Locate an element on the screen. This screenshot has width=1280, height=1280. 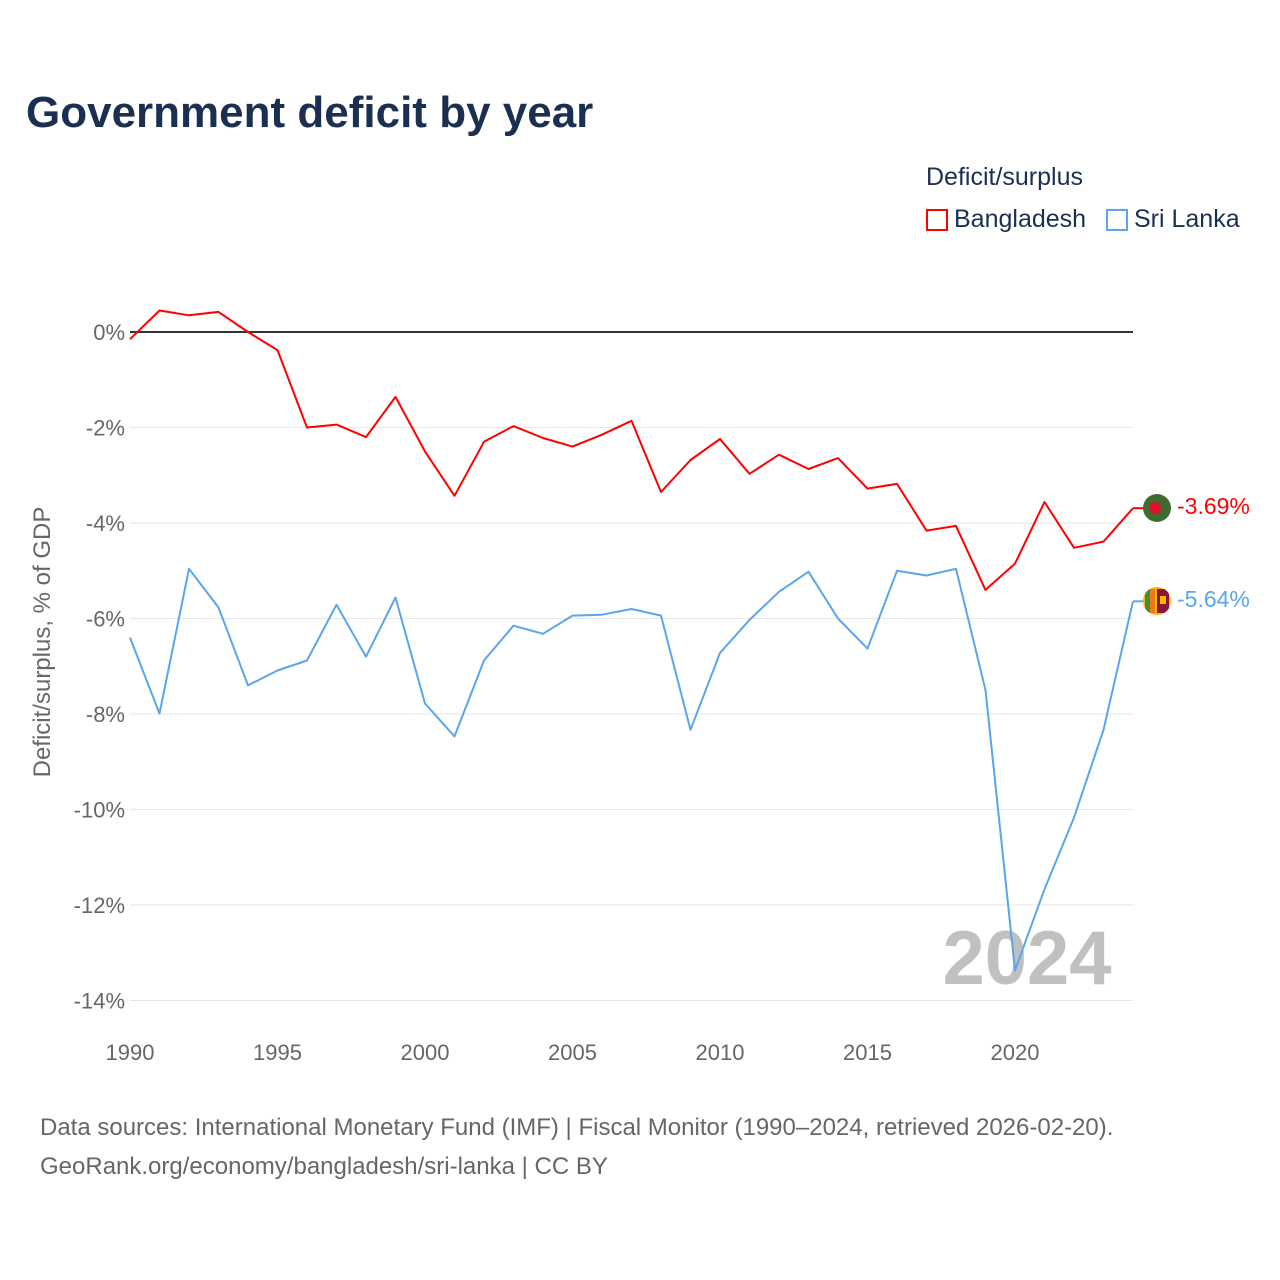
x-tick-label: 1995 is located at coordinates (277, 1052).